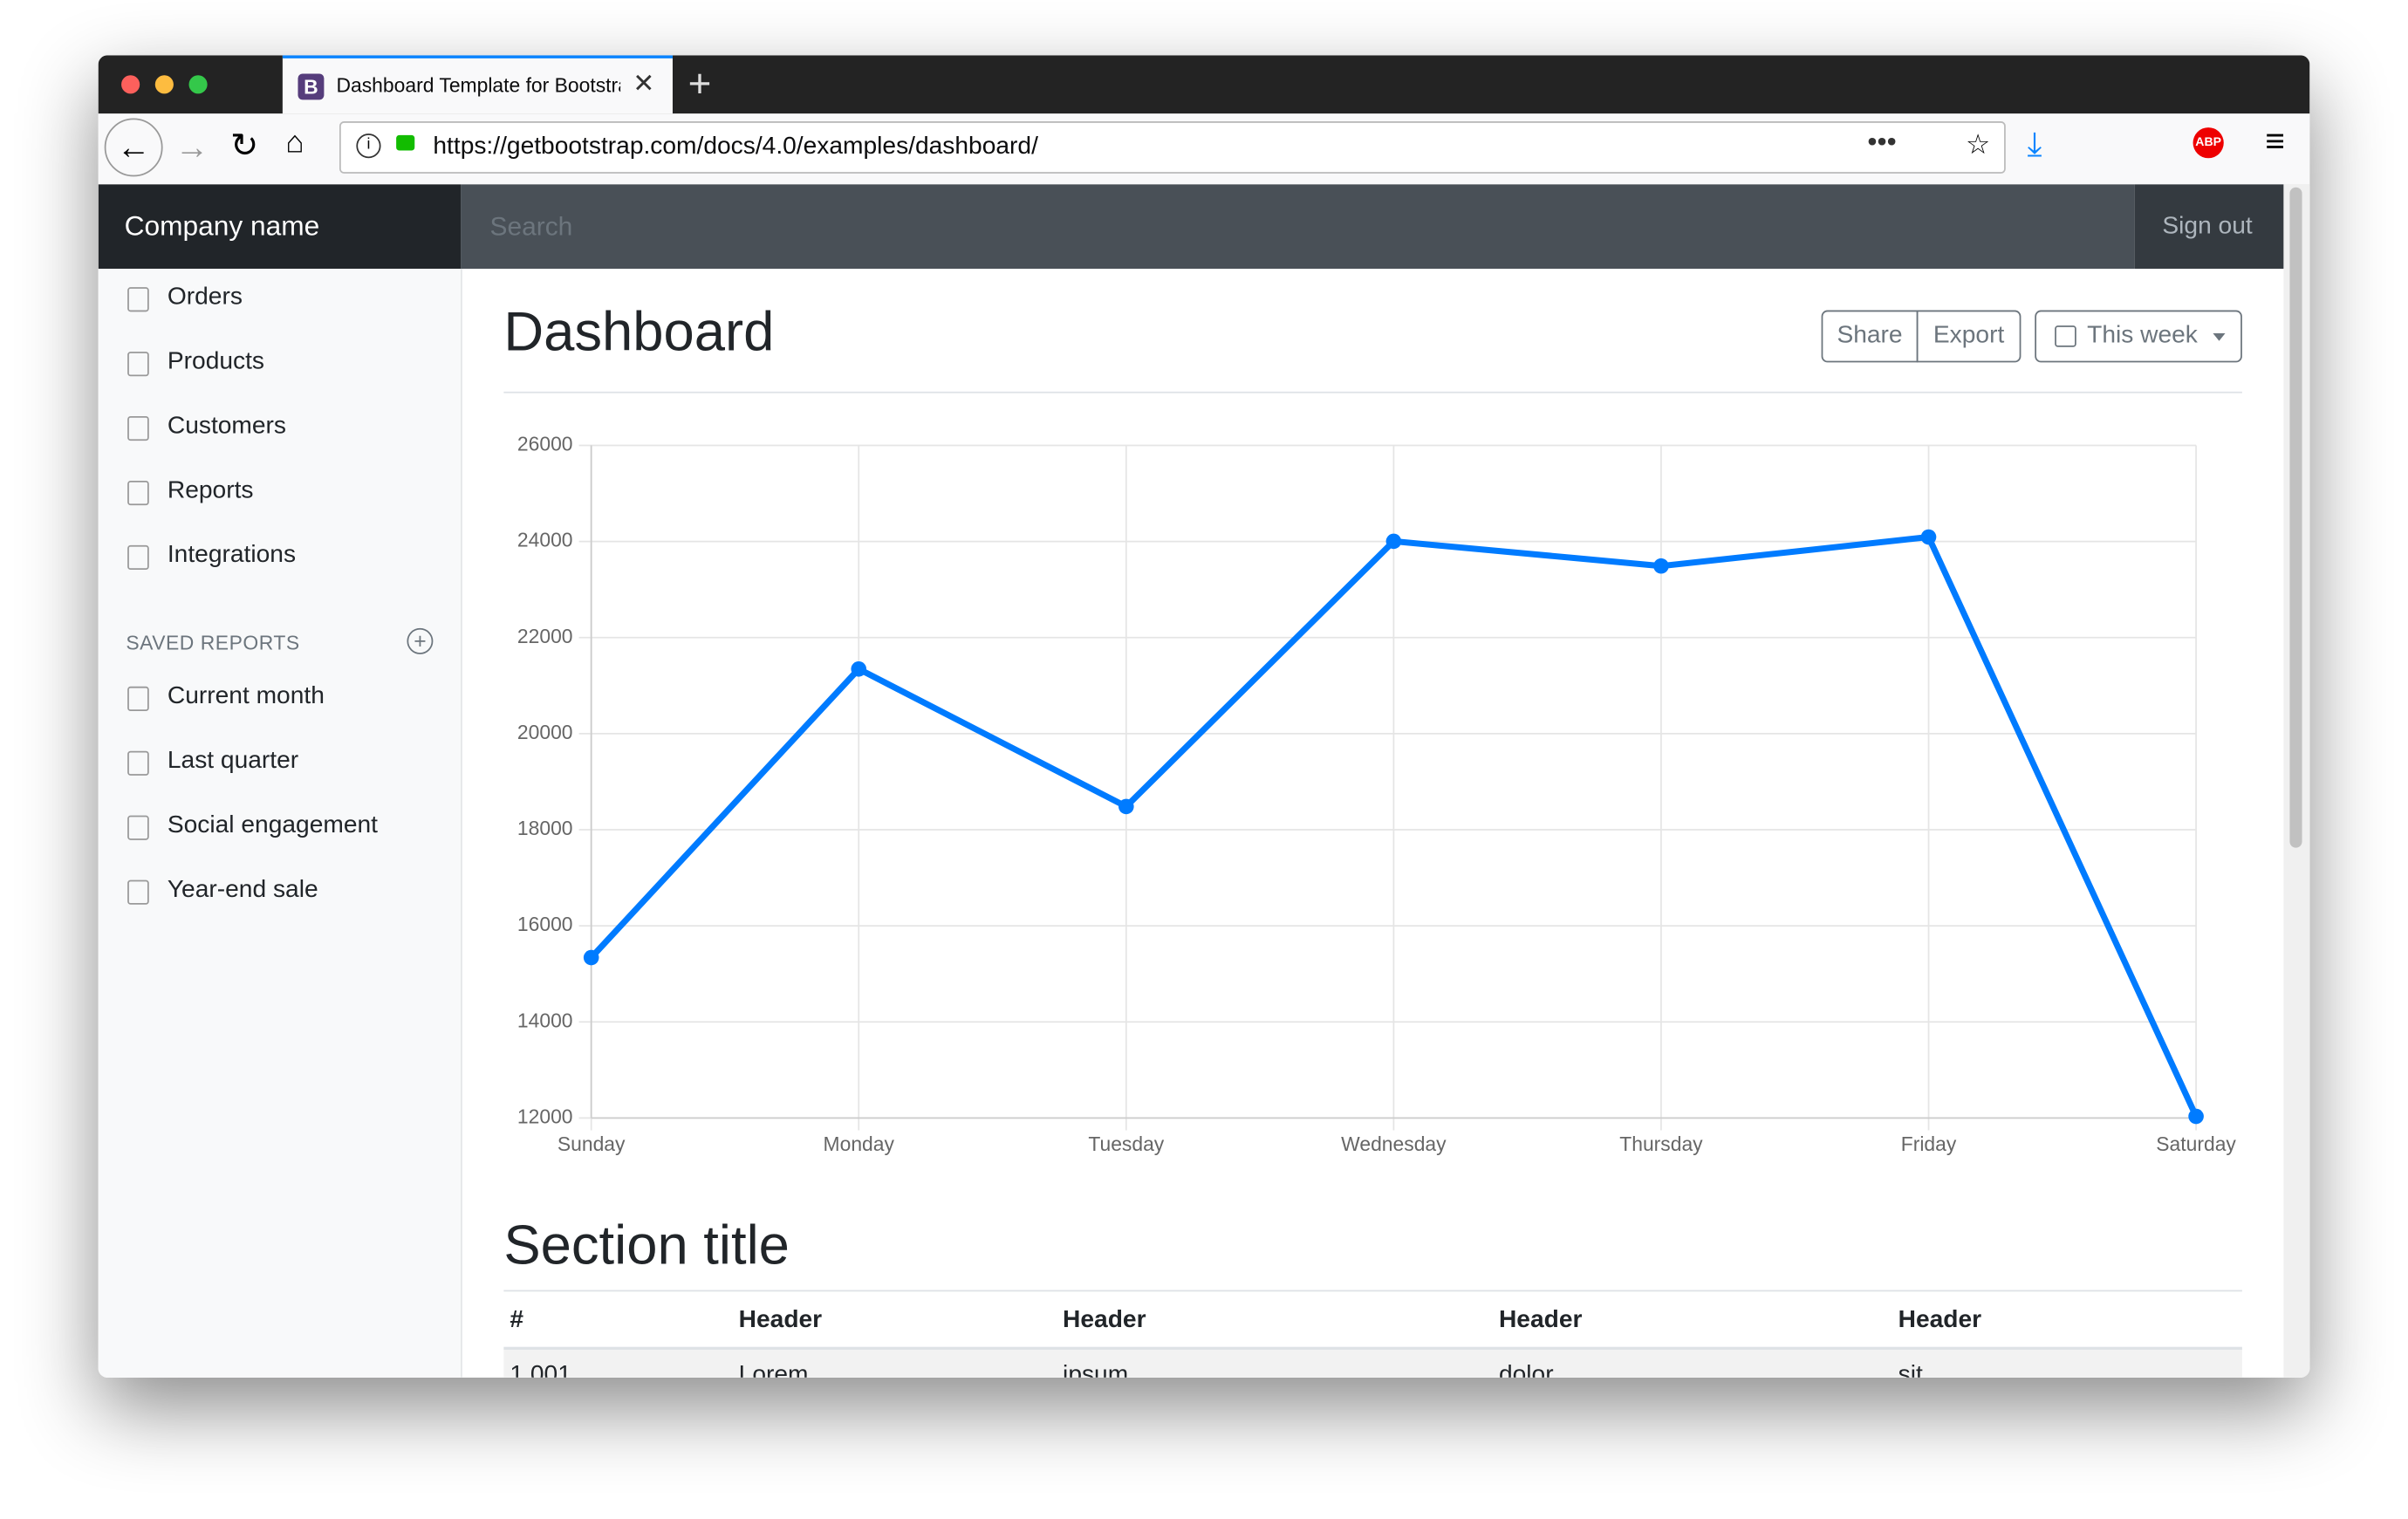 The image size is (2408, 1519). I want to click on nav-link: Customers, so click(227, 427).